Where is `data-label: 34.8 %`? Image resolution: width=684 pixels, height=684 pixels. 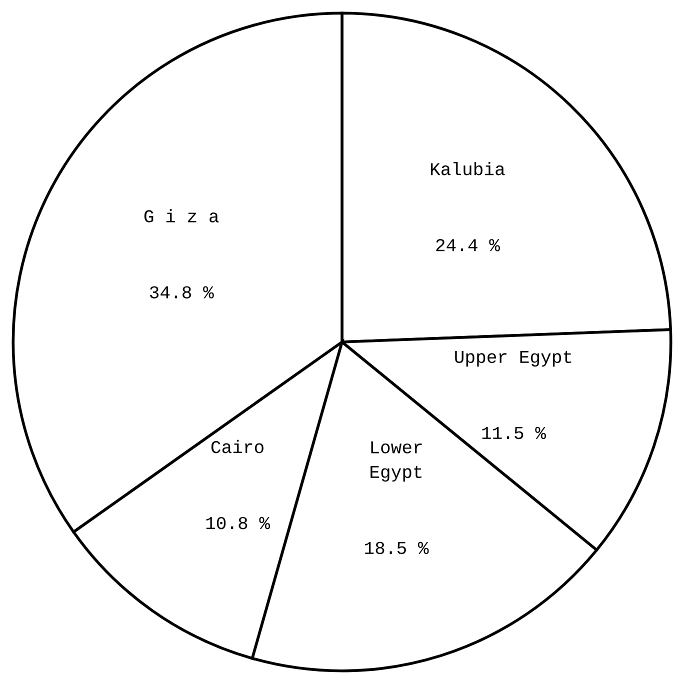 data-label: 34.8 % is located at coordinates (182, 292).